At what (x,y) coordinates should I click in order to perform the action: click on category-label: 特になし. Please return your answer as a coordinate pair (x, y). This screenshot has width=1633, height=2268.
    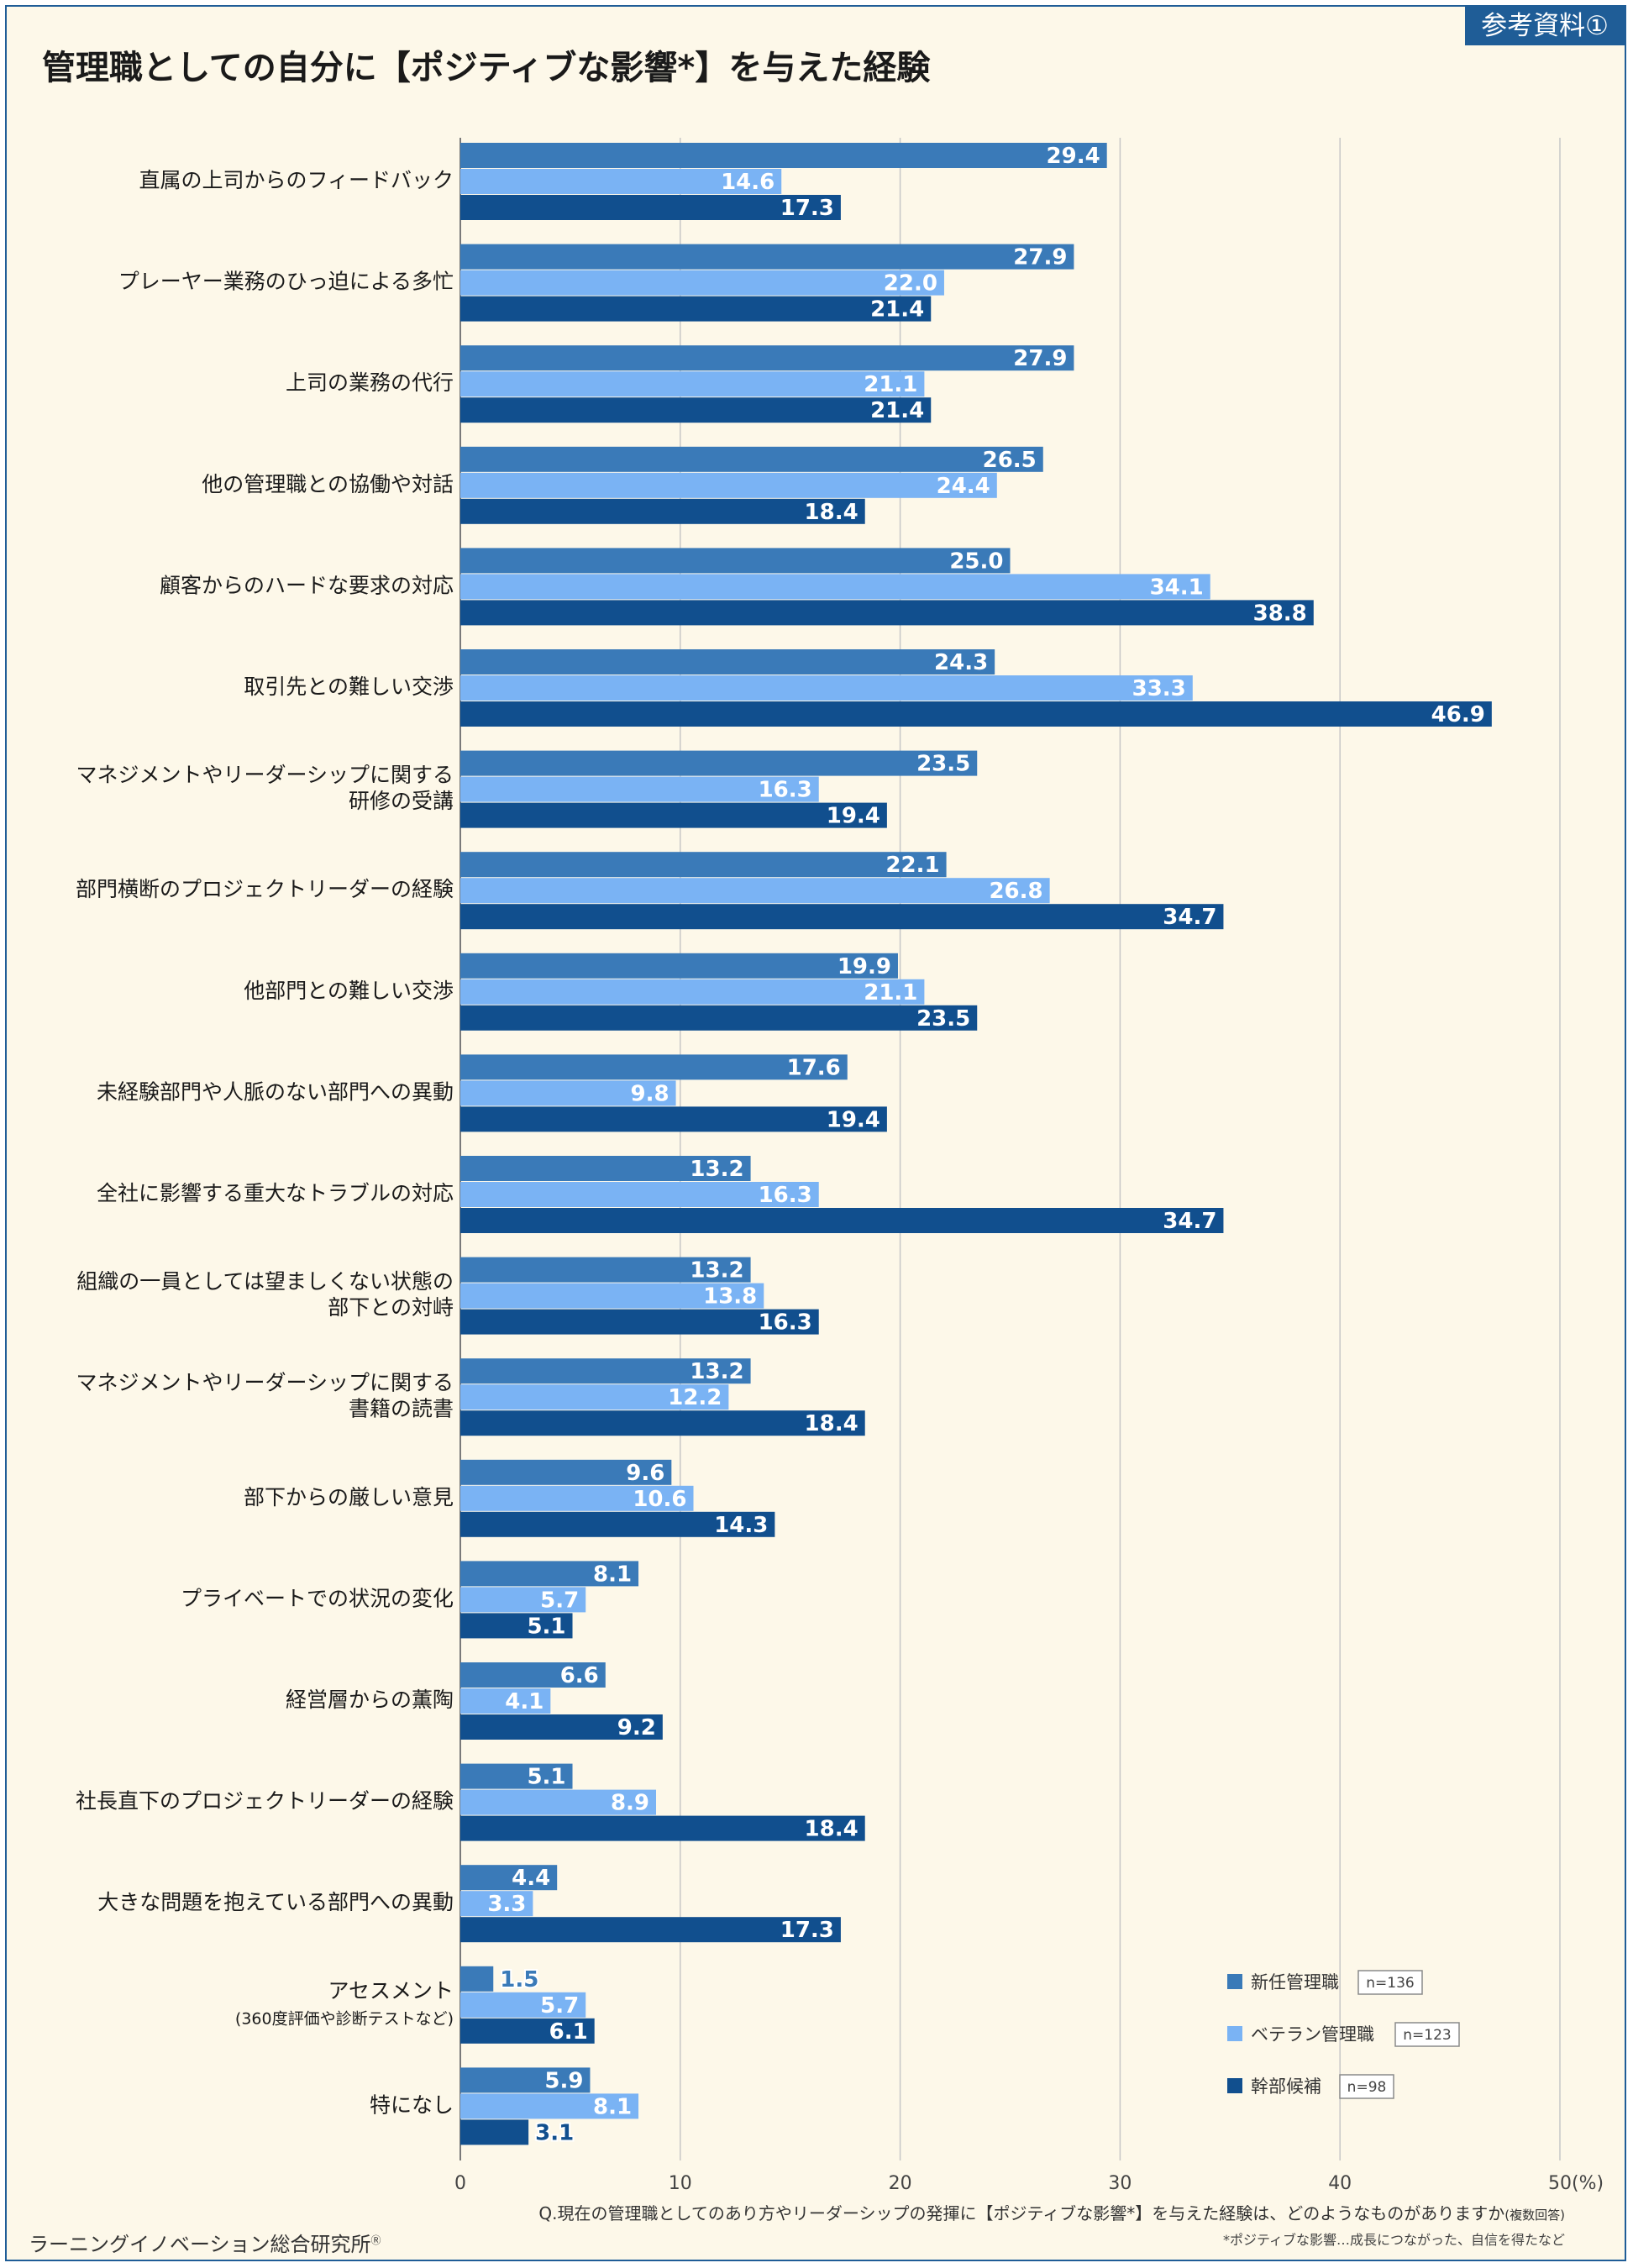
    Looking at the image, I should click on (412, 2104).